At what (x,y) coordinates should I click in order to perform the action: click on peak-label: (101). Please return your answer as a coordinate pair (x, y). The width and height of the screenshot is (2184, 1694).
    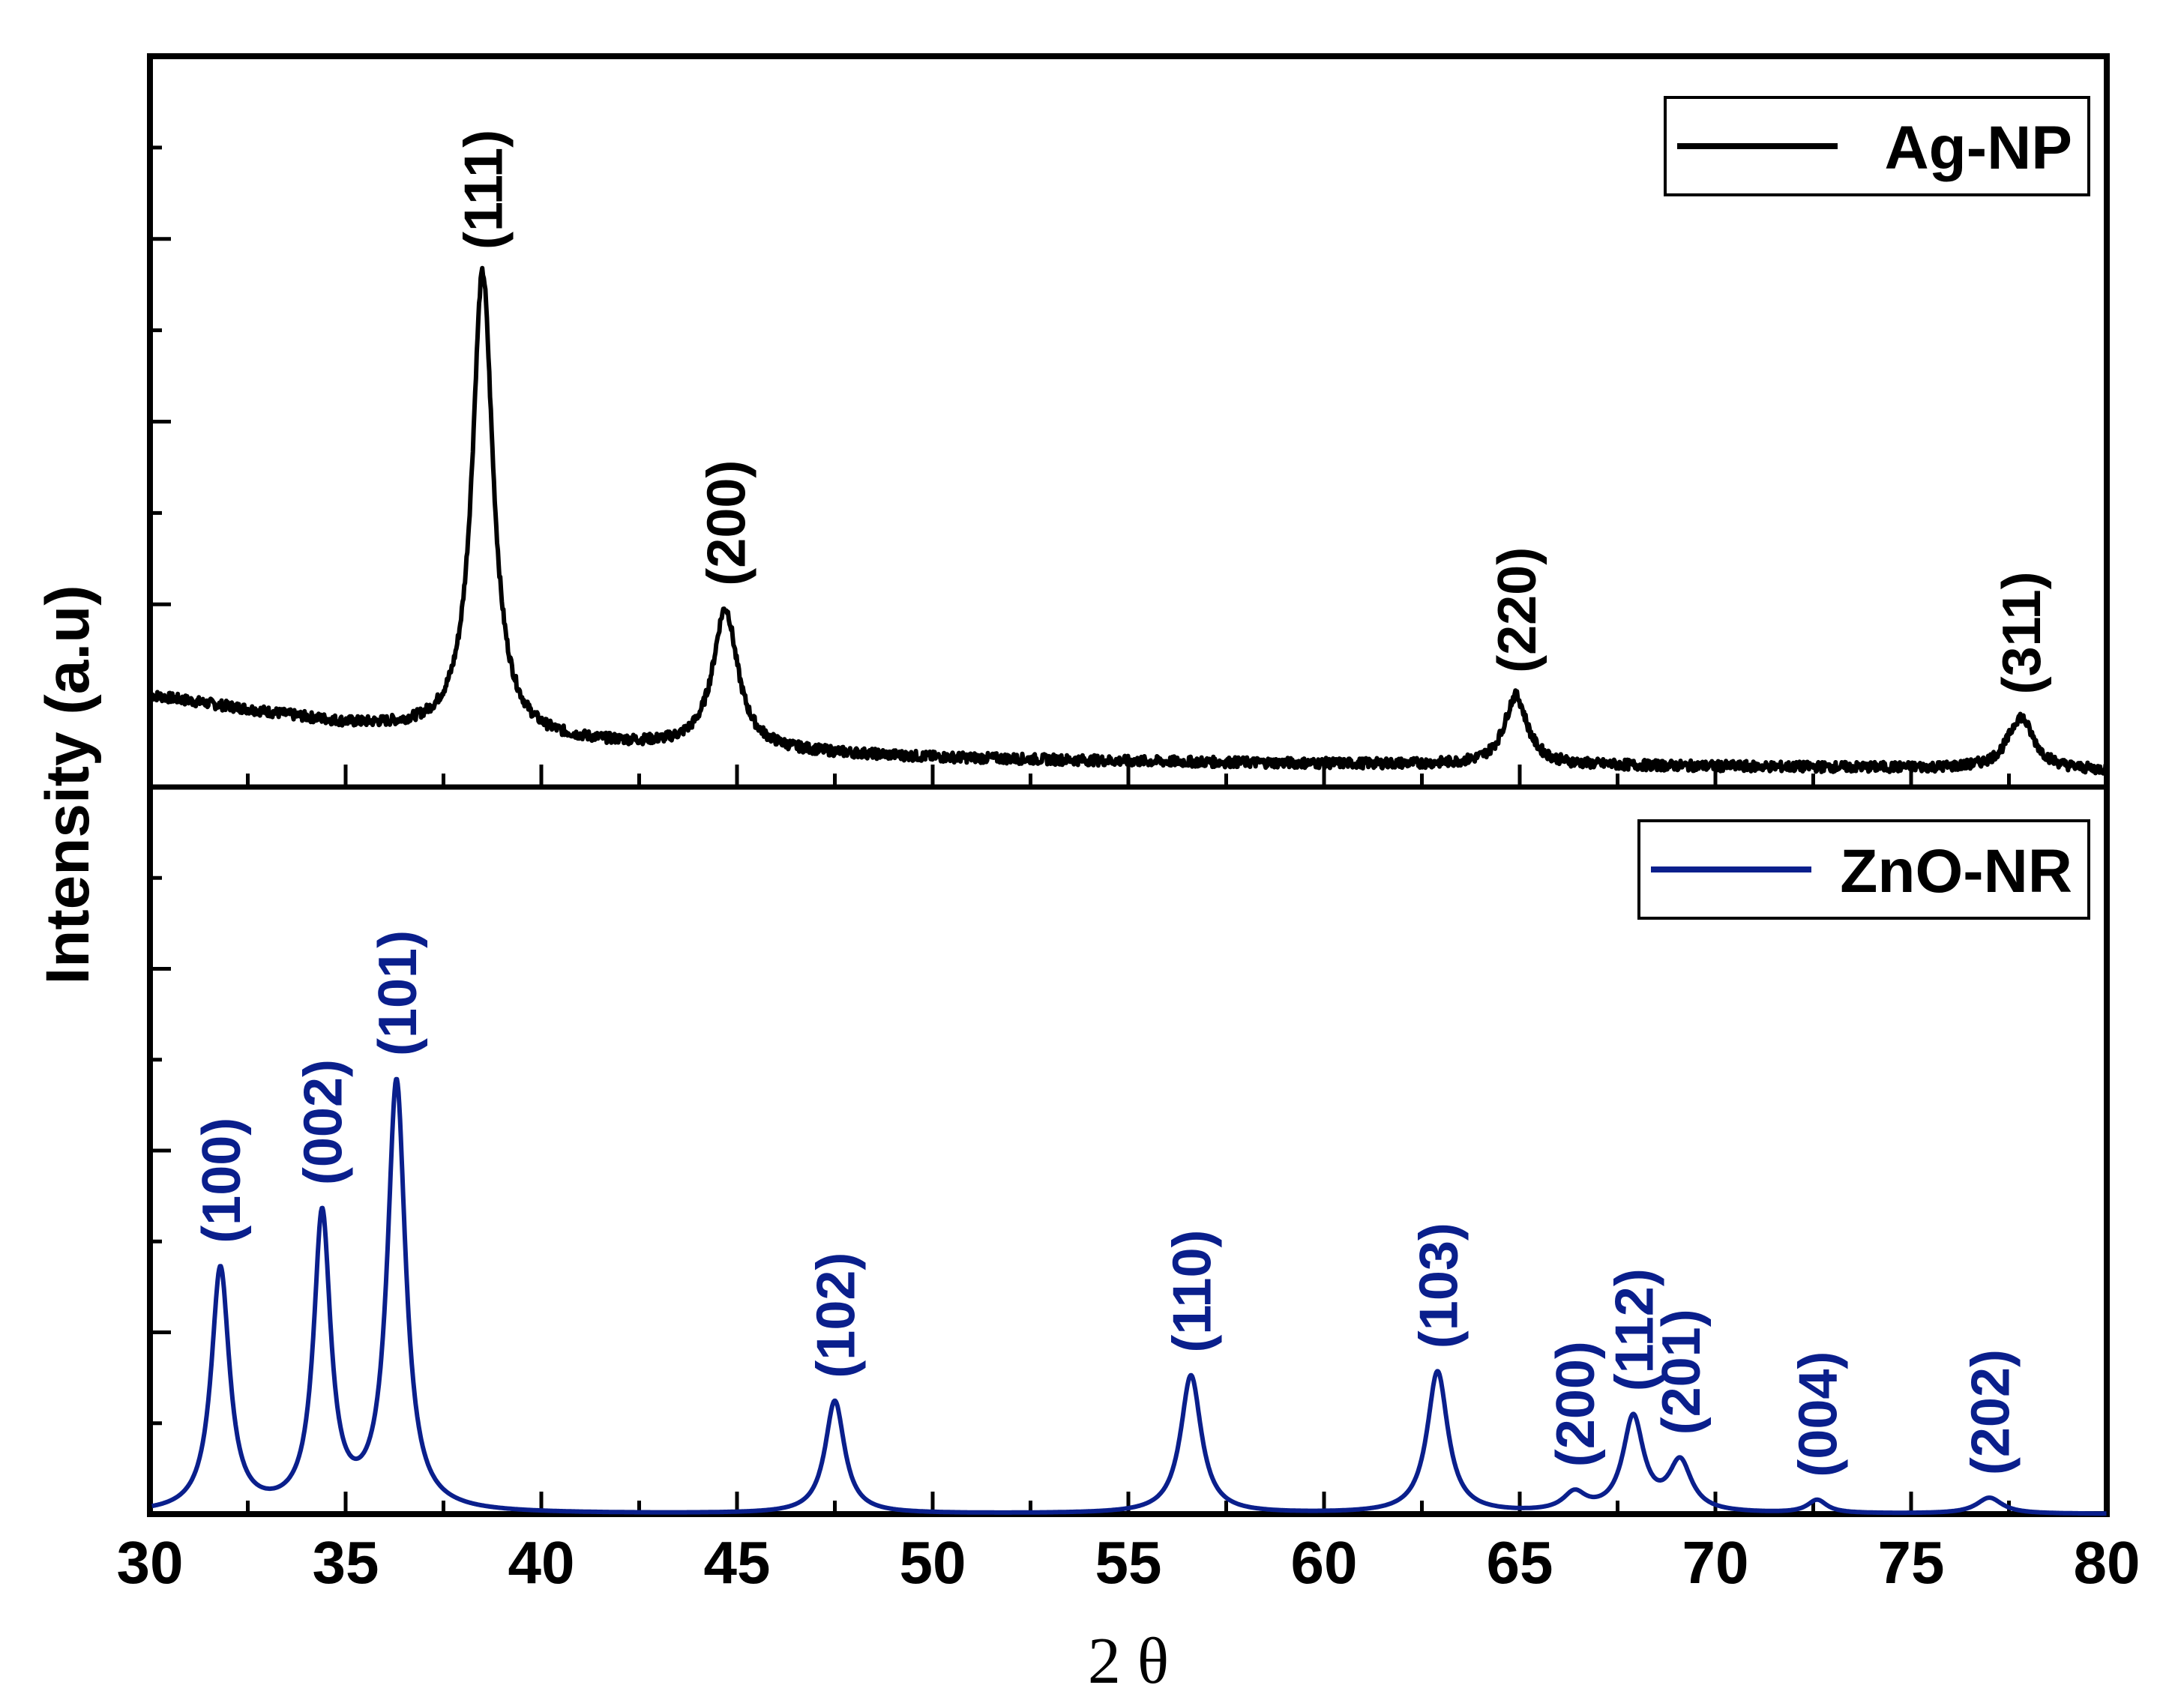
    Looking at the image, I should click on (398, 993).